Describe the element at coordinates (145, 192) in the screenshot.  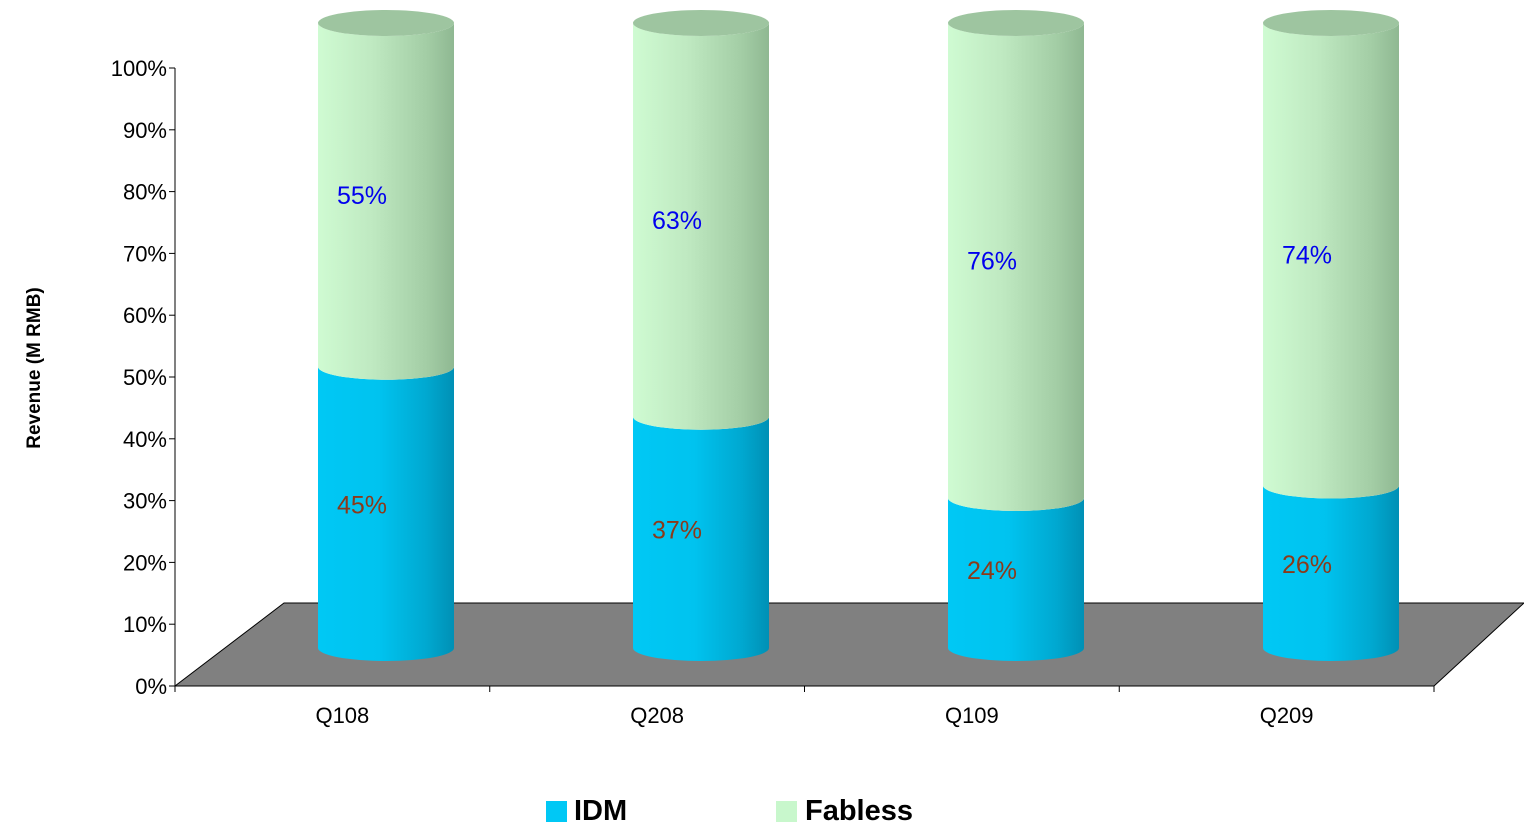
I see `y-tick-label: 80%` at that location.